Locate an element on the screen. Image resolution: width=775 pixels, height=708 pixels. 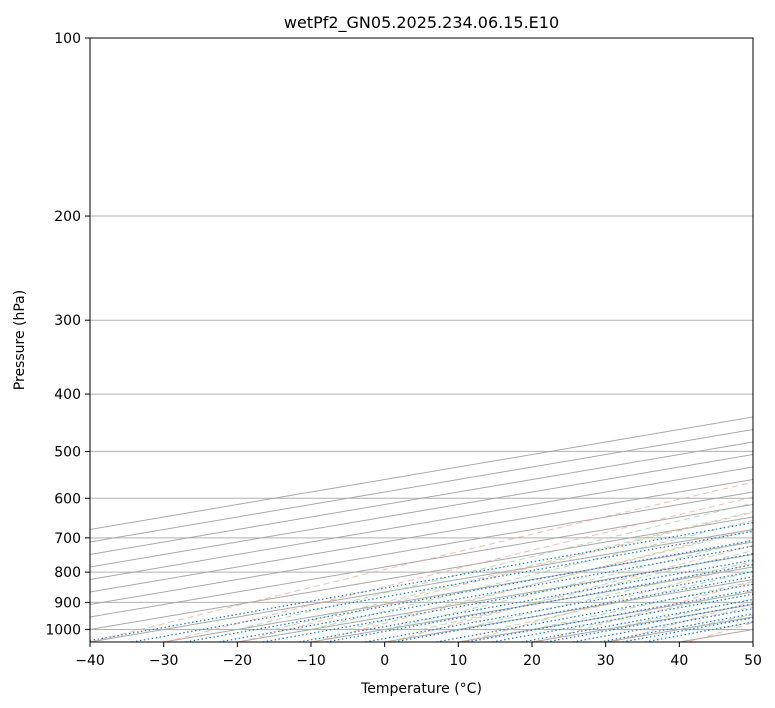
y-tick-label: 800 is located at coordinates (67, 573).